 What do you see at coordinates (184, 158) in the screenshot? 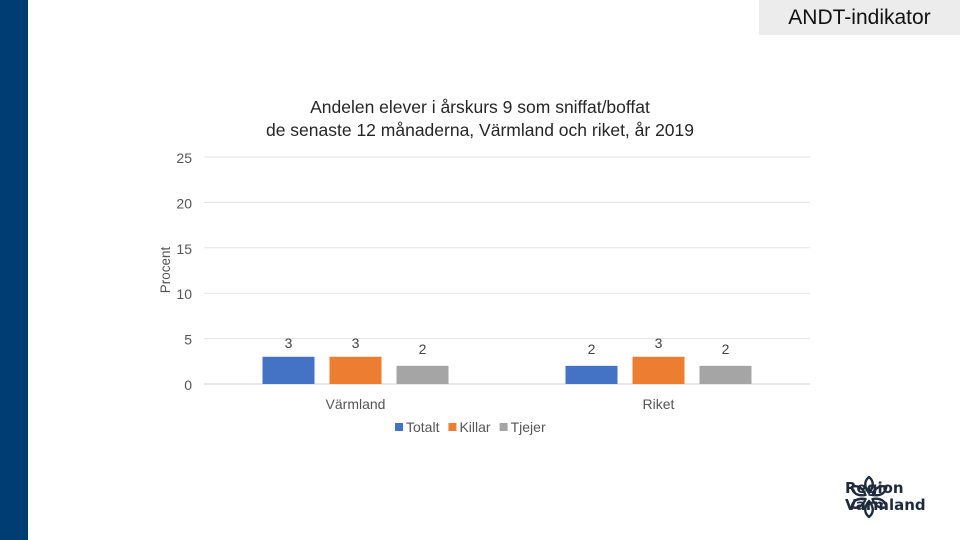
I see `y-tick-label: 25` at bounding box center [184, 158].